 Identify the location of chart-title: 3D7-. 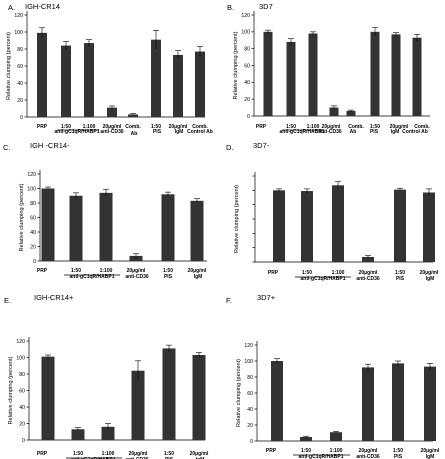
(261, 145).